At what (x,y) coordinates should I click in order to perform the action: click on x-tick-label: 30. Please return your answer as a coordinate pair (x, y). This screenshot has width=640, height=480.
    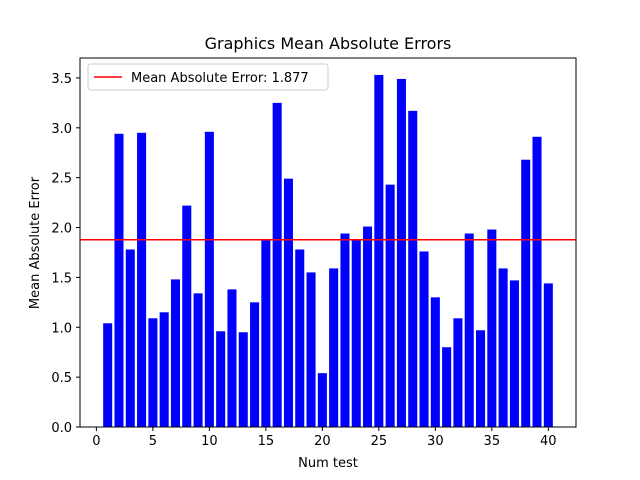
    Looking at the image, I should click on (435, 441).